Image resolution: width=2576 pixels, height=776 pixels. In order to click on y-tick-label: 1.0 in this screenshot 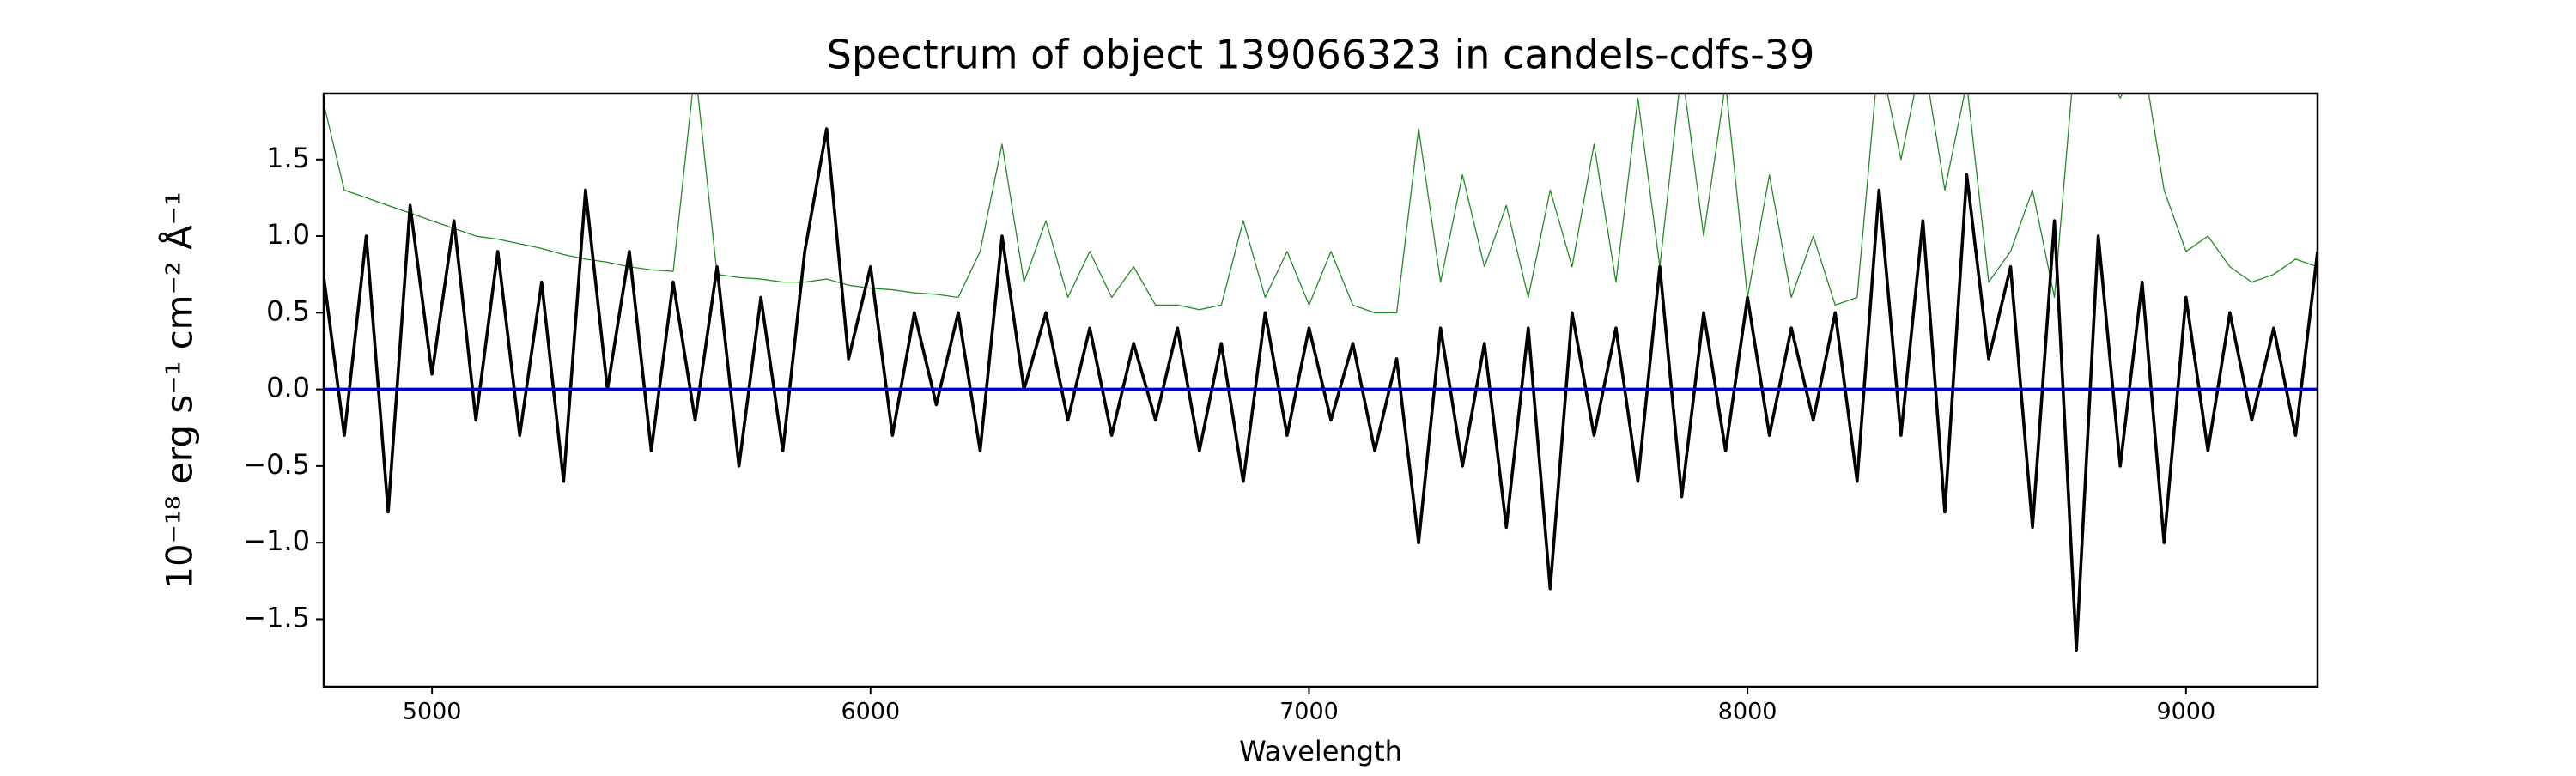, I will do `click(288, 234)`.